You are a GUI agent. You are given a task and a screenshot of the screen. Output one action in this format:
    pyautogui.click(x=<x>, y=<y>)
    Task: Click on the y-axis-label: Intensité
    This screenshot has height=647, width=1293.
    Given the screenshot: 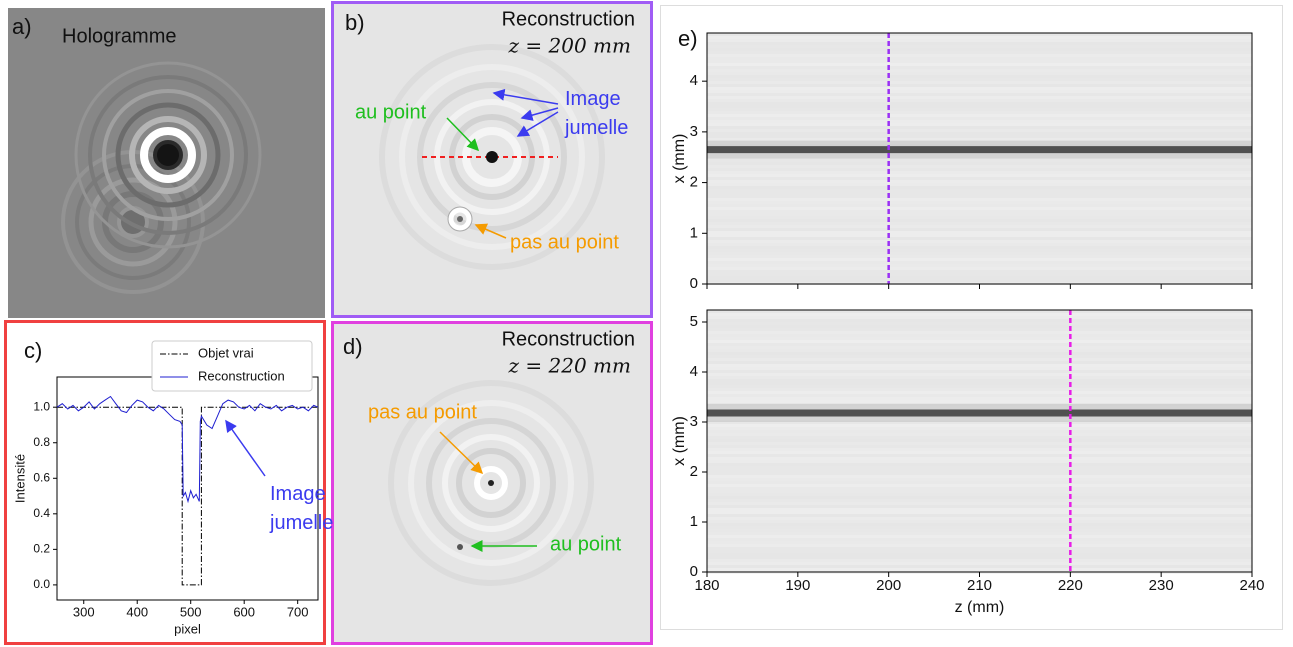 What is the action you would take?
    pyautogui.click(x=19, y=478)
    